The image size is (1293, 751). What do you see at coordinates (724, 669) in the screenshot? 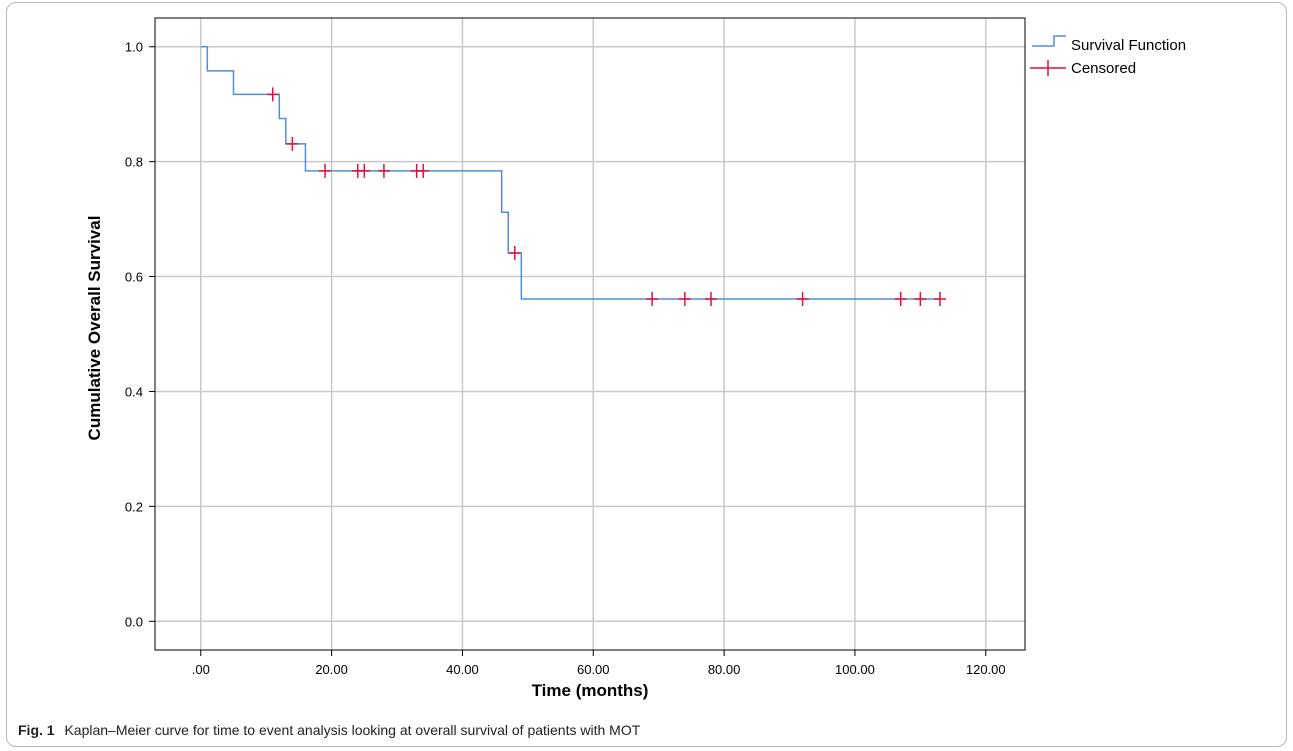
I see `x-tick-label: 80.00` at bounding box center [724, 669].